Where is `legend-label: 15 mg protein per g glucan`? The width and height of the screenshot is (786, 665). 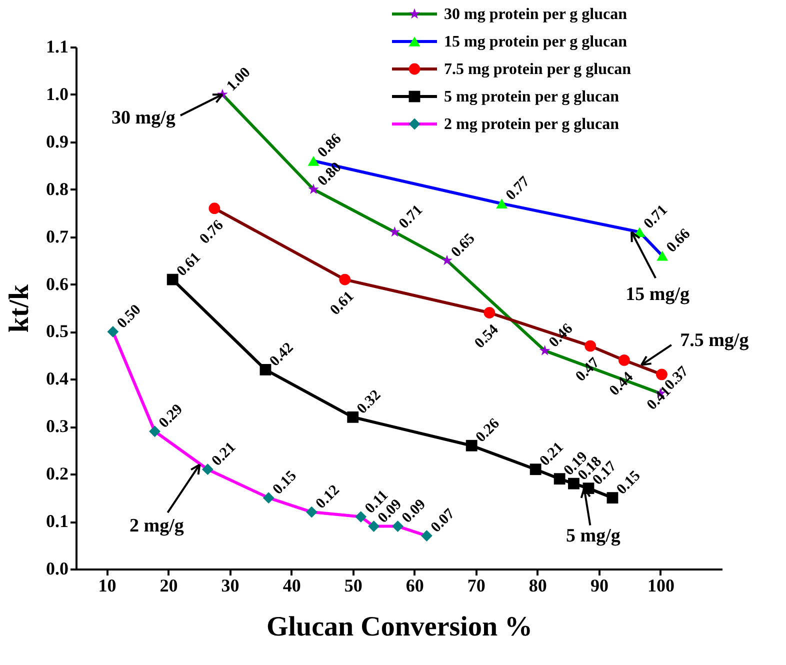
legend-label: 15 mg protein per g glucan is located at coordinates (536, 42).